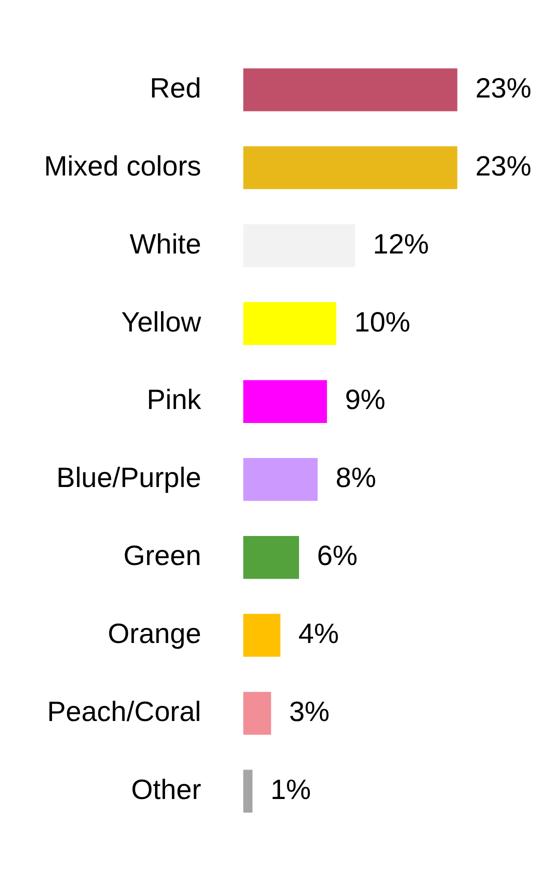 The width and height of the screenshot is (543, 881). I want to click on data-label: 9%, so click(365, 400).